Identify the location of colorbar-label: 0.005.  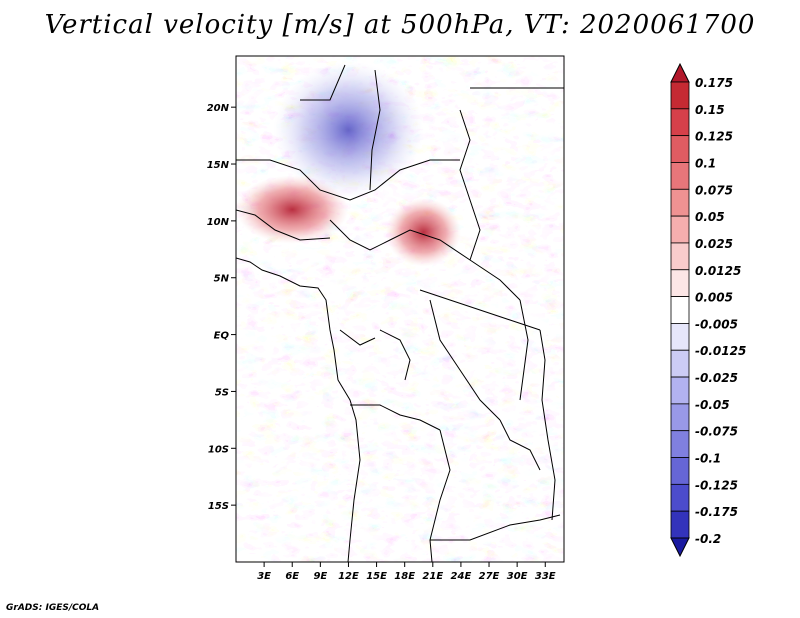
(714, 298).